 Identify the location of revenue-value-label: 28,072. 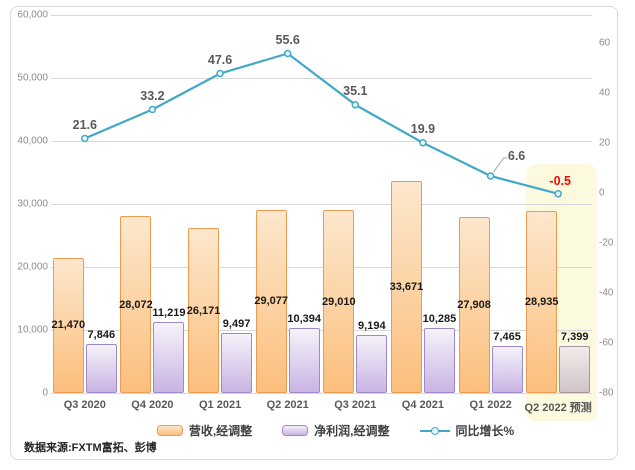
(136, 304).